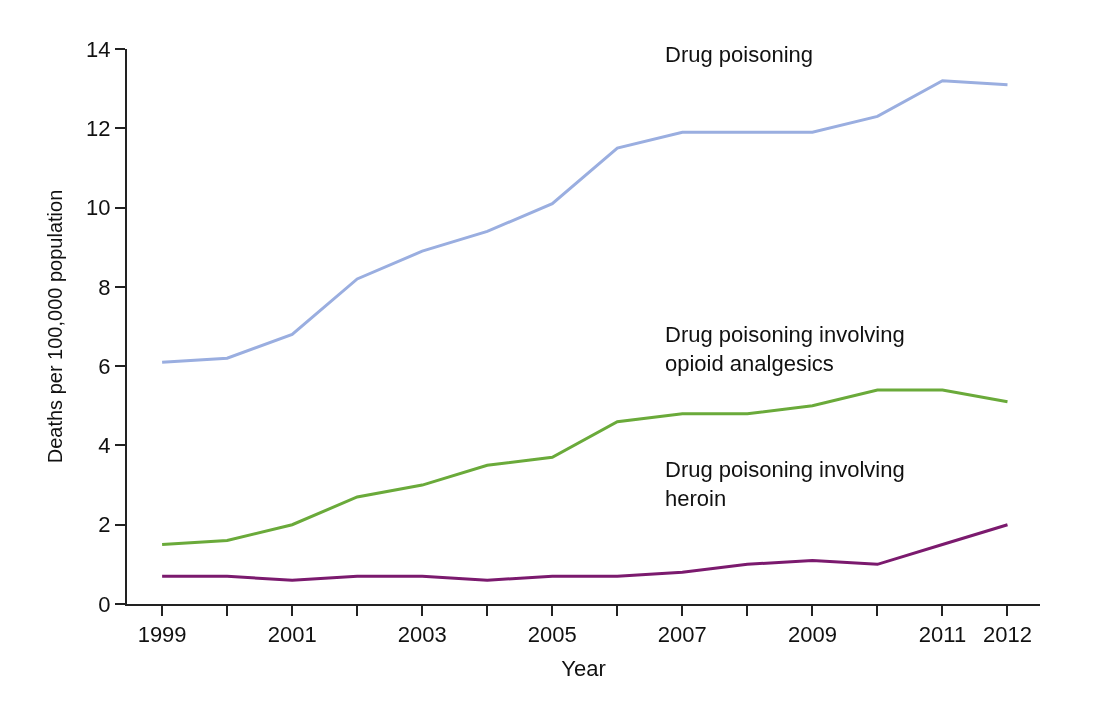  Describe the element at coordinates (422, 635) in the screenshot. I see `x-tick-label: 2003` at that location.